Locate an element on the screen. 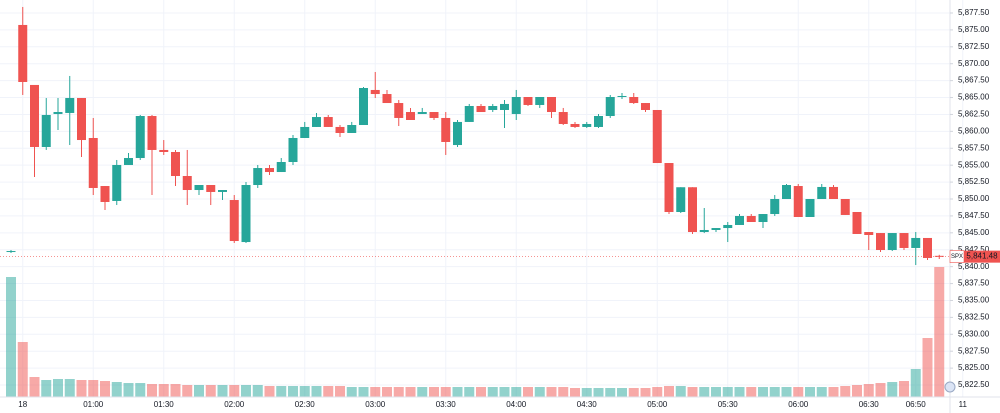 This screenshot has width=1000, height=413. price-tag is located at coordinates (982, 256).